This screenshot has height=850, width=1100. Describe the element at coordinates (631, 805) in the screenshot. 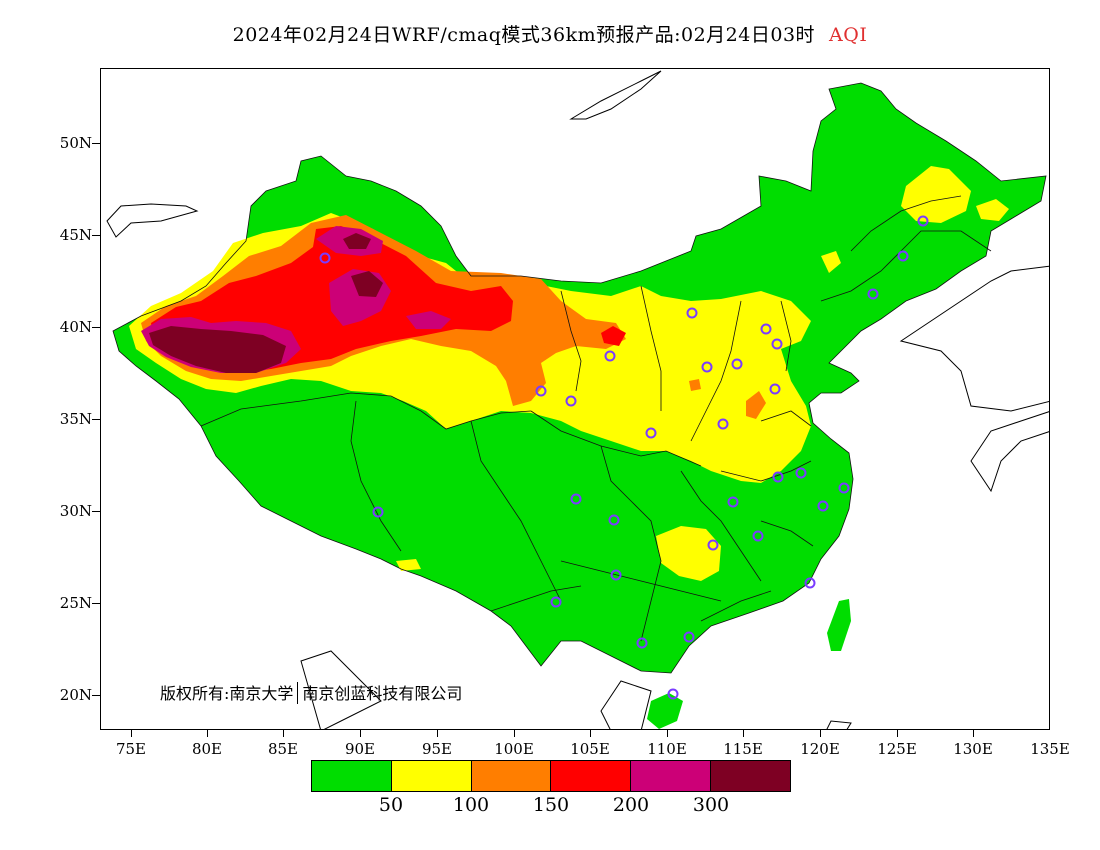

I see `legend-label-200: 200` at that location.